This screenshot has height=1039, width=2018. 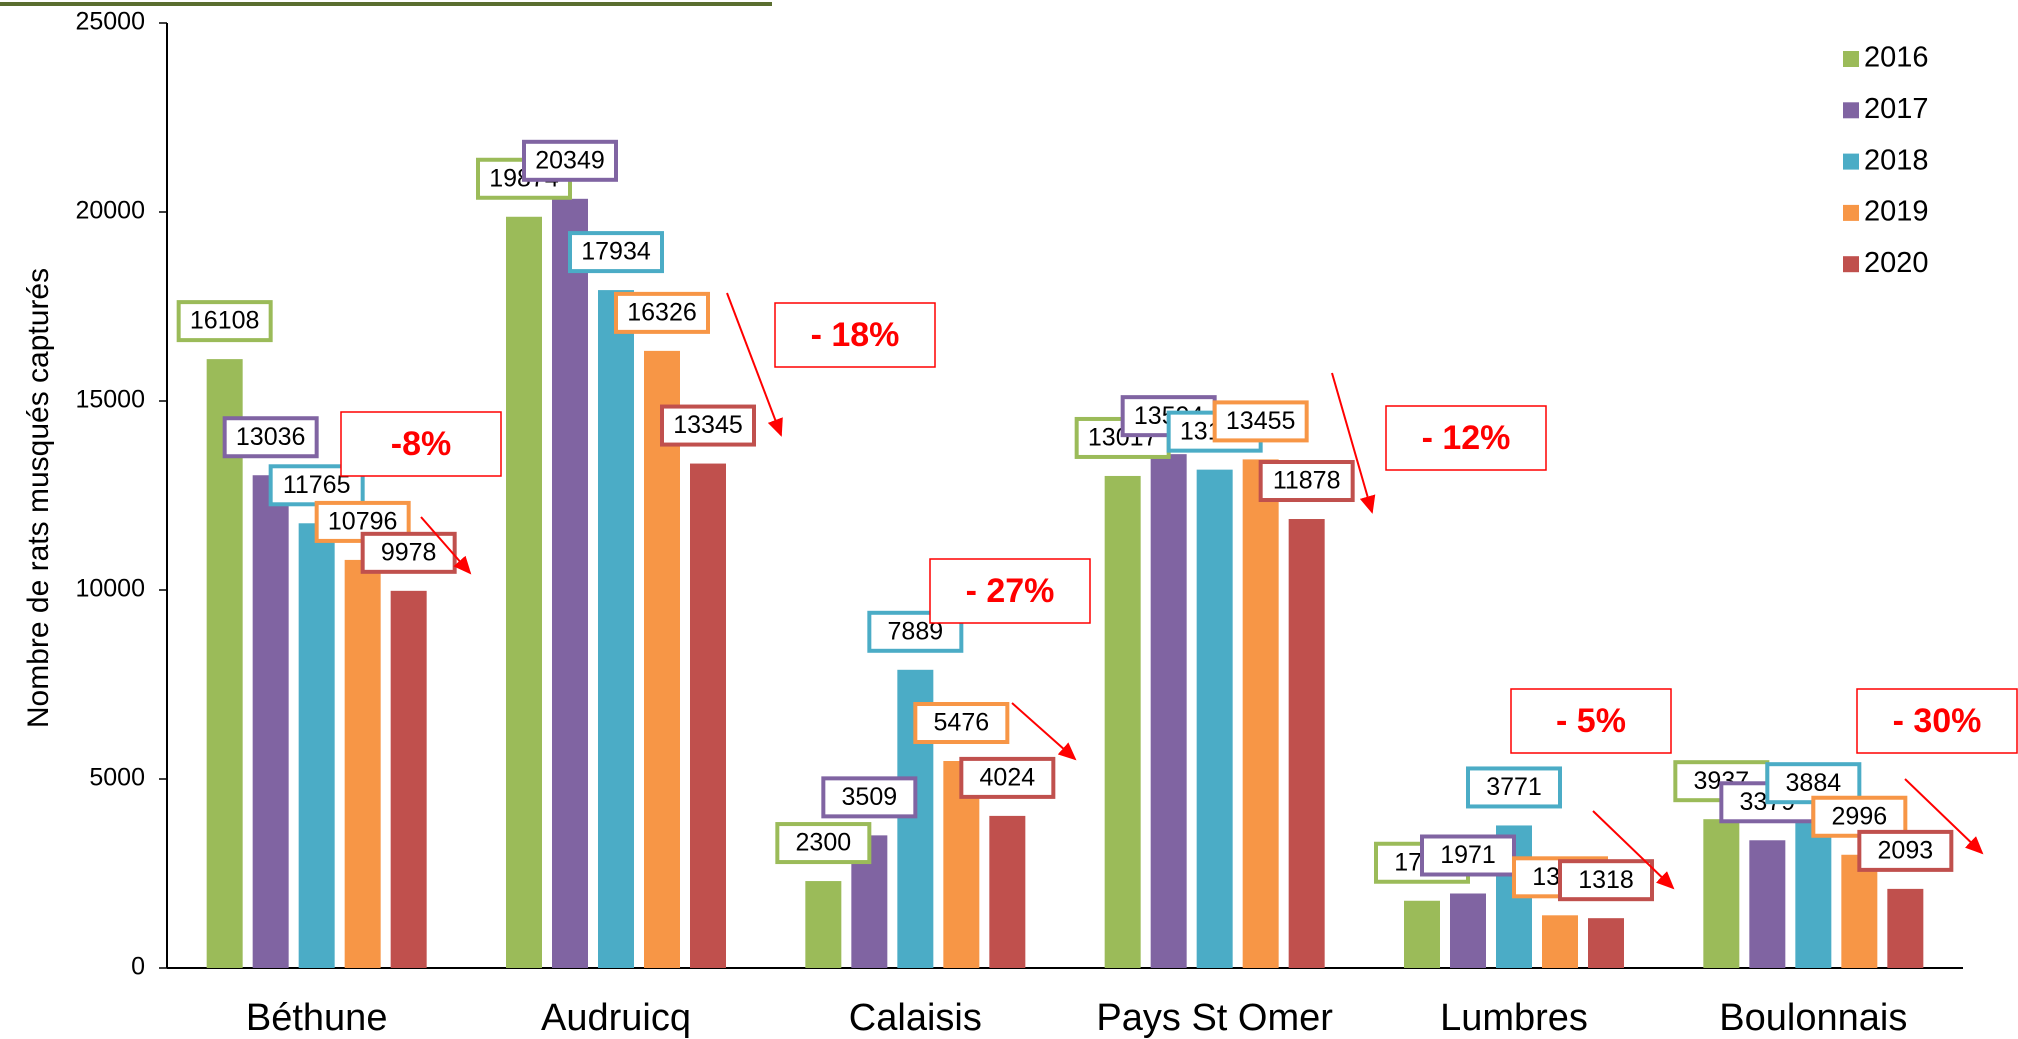 What do you see at coordinates (616, 1018) in the screenshot?
I see `x-tick-label: Audruicq` at bounding box center [616, 1018].